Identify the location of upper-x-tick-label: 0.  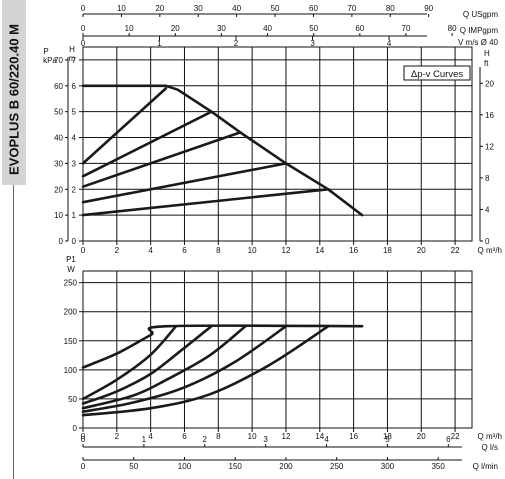
(83, 250).